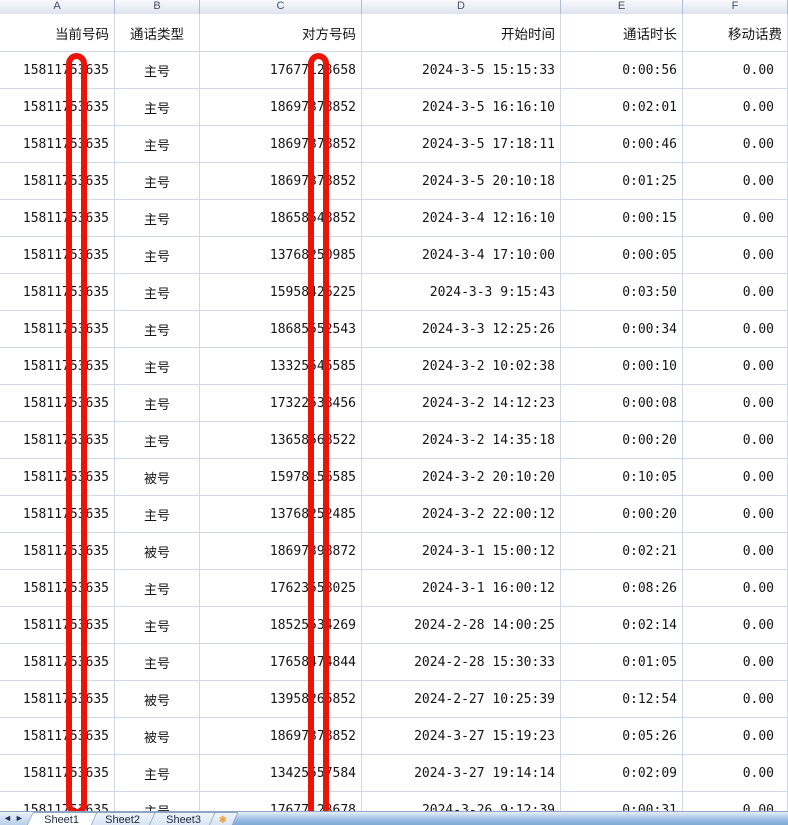  Describe the element at coordinates (281, 551) in the screenshot. I see `cell-peer-number: 18697398872` at that location.